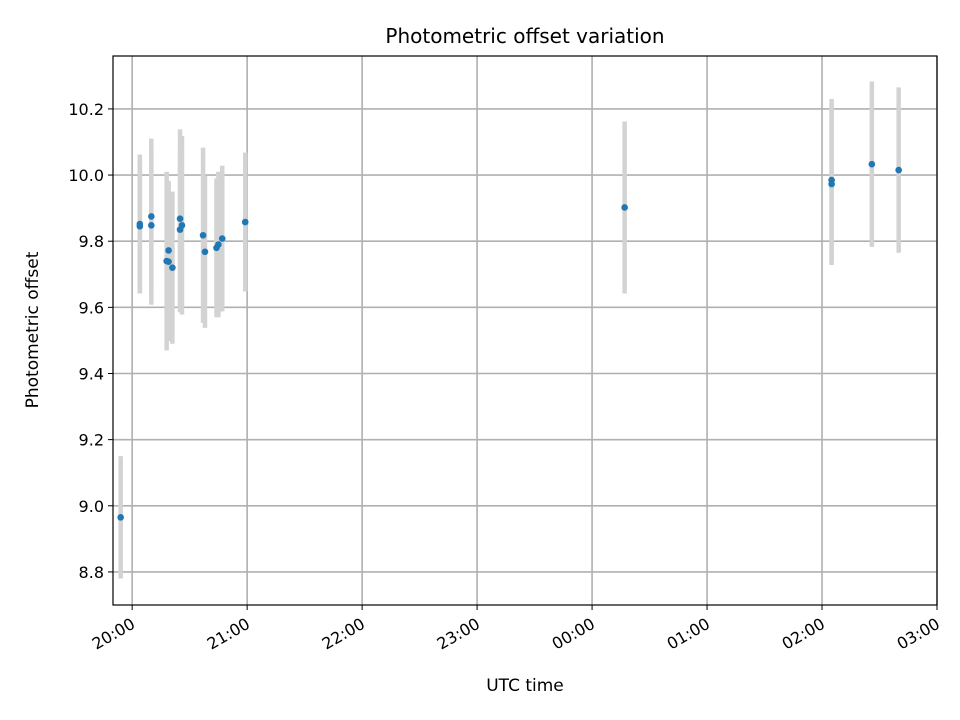 The height and width of the screenshot is (720, 960). What do you see at coordinates (91, 241) in the screenshot?
I see `y-tick-label: 9.8` at bounding box center [91, 241].